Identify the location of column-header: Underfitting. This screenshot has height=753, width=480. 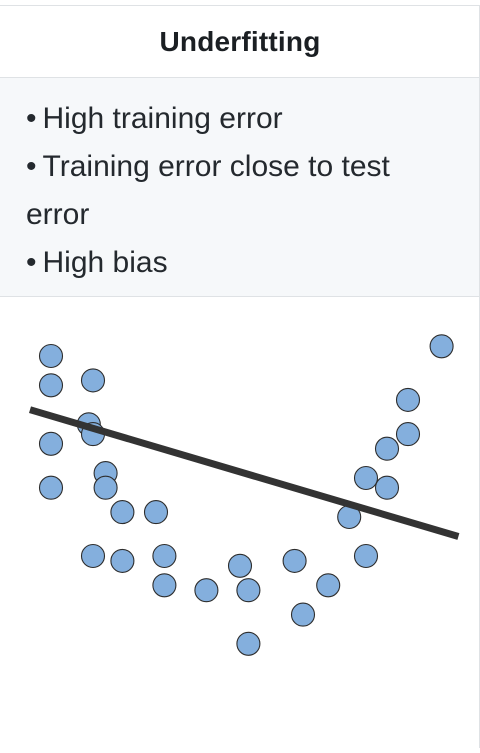
(240, 42).